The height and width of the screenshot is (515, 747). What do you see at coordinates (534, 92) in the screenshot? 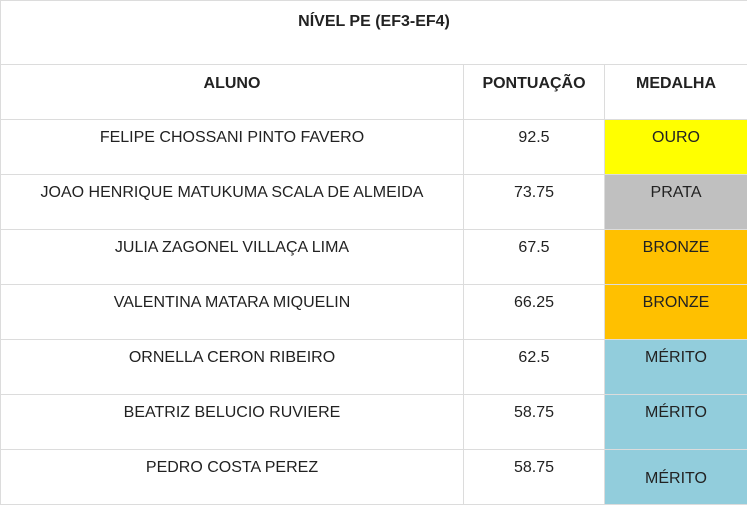
I see `header-score: PONTUAÇÃO` at bounding box center [534, 92].